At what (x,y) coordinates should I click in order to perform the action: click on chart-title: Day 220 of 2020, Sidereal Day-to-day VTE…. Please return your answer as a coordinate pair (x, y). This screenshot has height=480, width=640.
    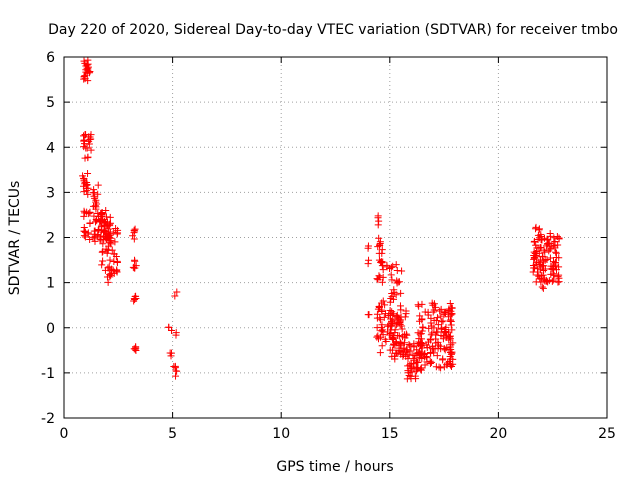
    Looking at the image, I should click on (333, 30).